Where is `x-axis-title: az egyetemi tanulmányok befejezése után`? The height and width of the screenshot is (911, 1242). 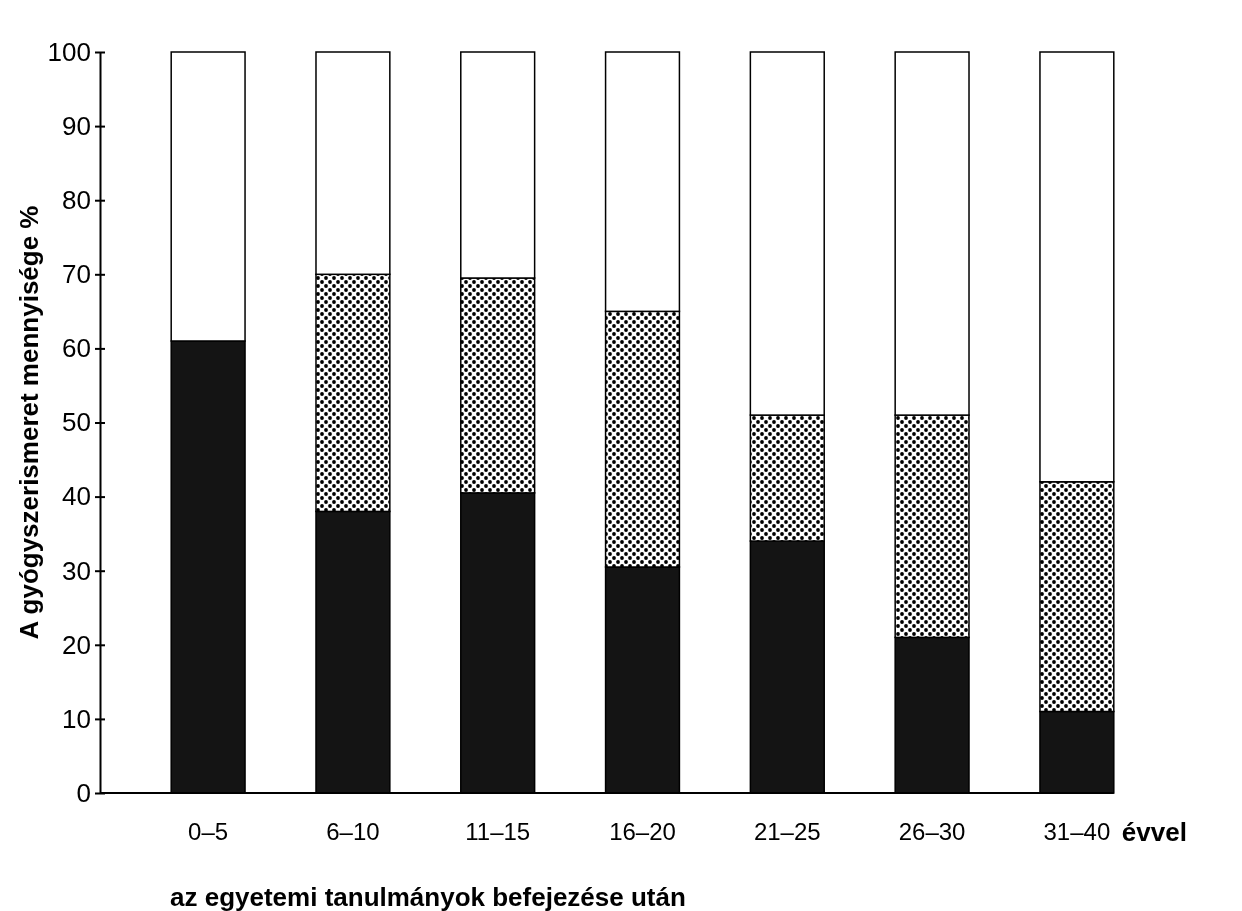 x-axis-title: az egyetemi tanulmányok befejezése után is located at coordinates (428, 896).